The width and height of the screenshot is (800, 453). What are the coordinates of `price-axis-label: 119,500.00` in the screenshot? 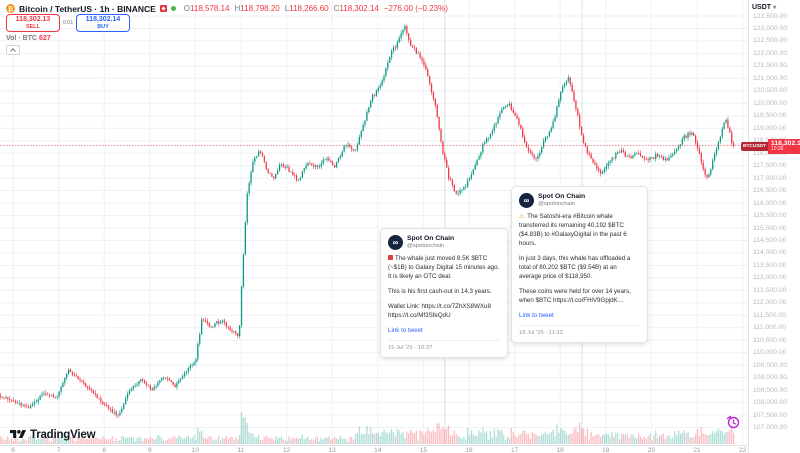 It's located at (770, 116).